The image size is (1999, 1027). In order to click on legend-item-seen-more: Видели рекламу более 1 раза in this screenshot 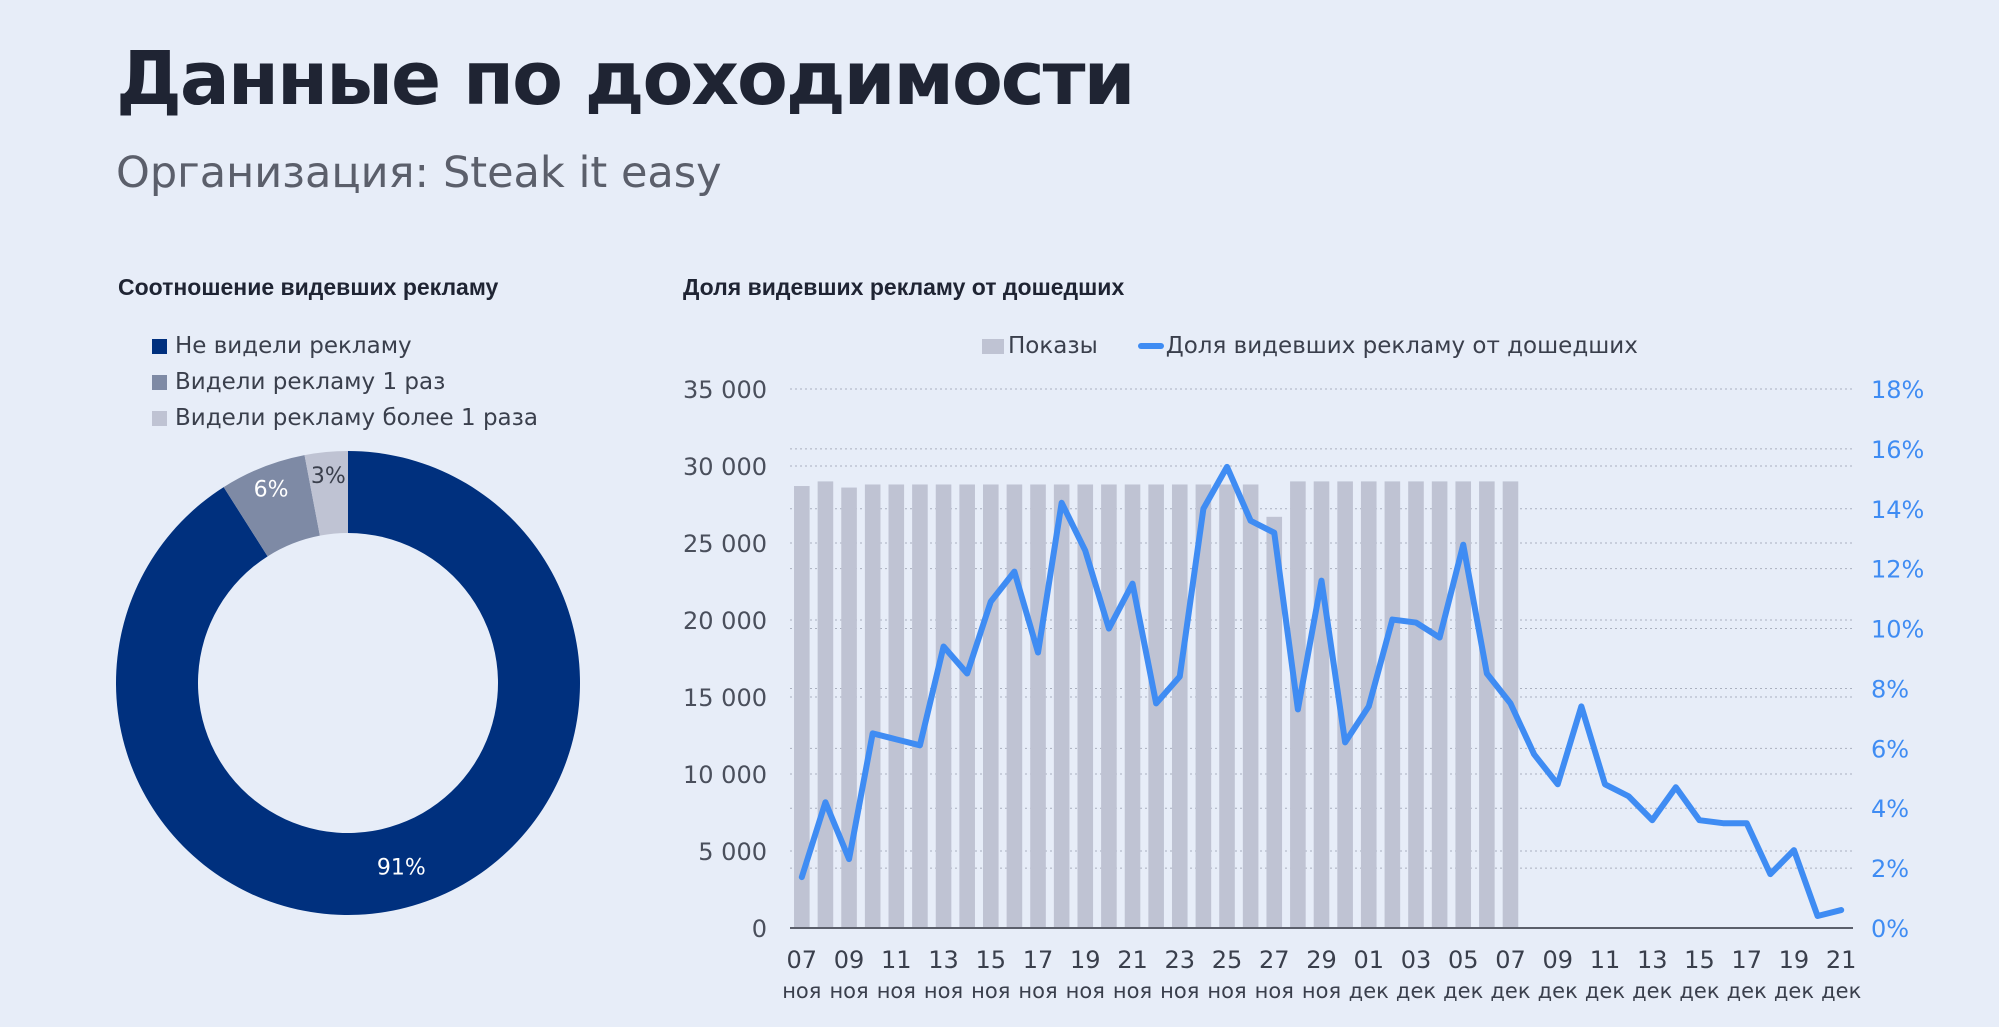, I will do `click(345, 418)`.